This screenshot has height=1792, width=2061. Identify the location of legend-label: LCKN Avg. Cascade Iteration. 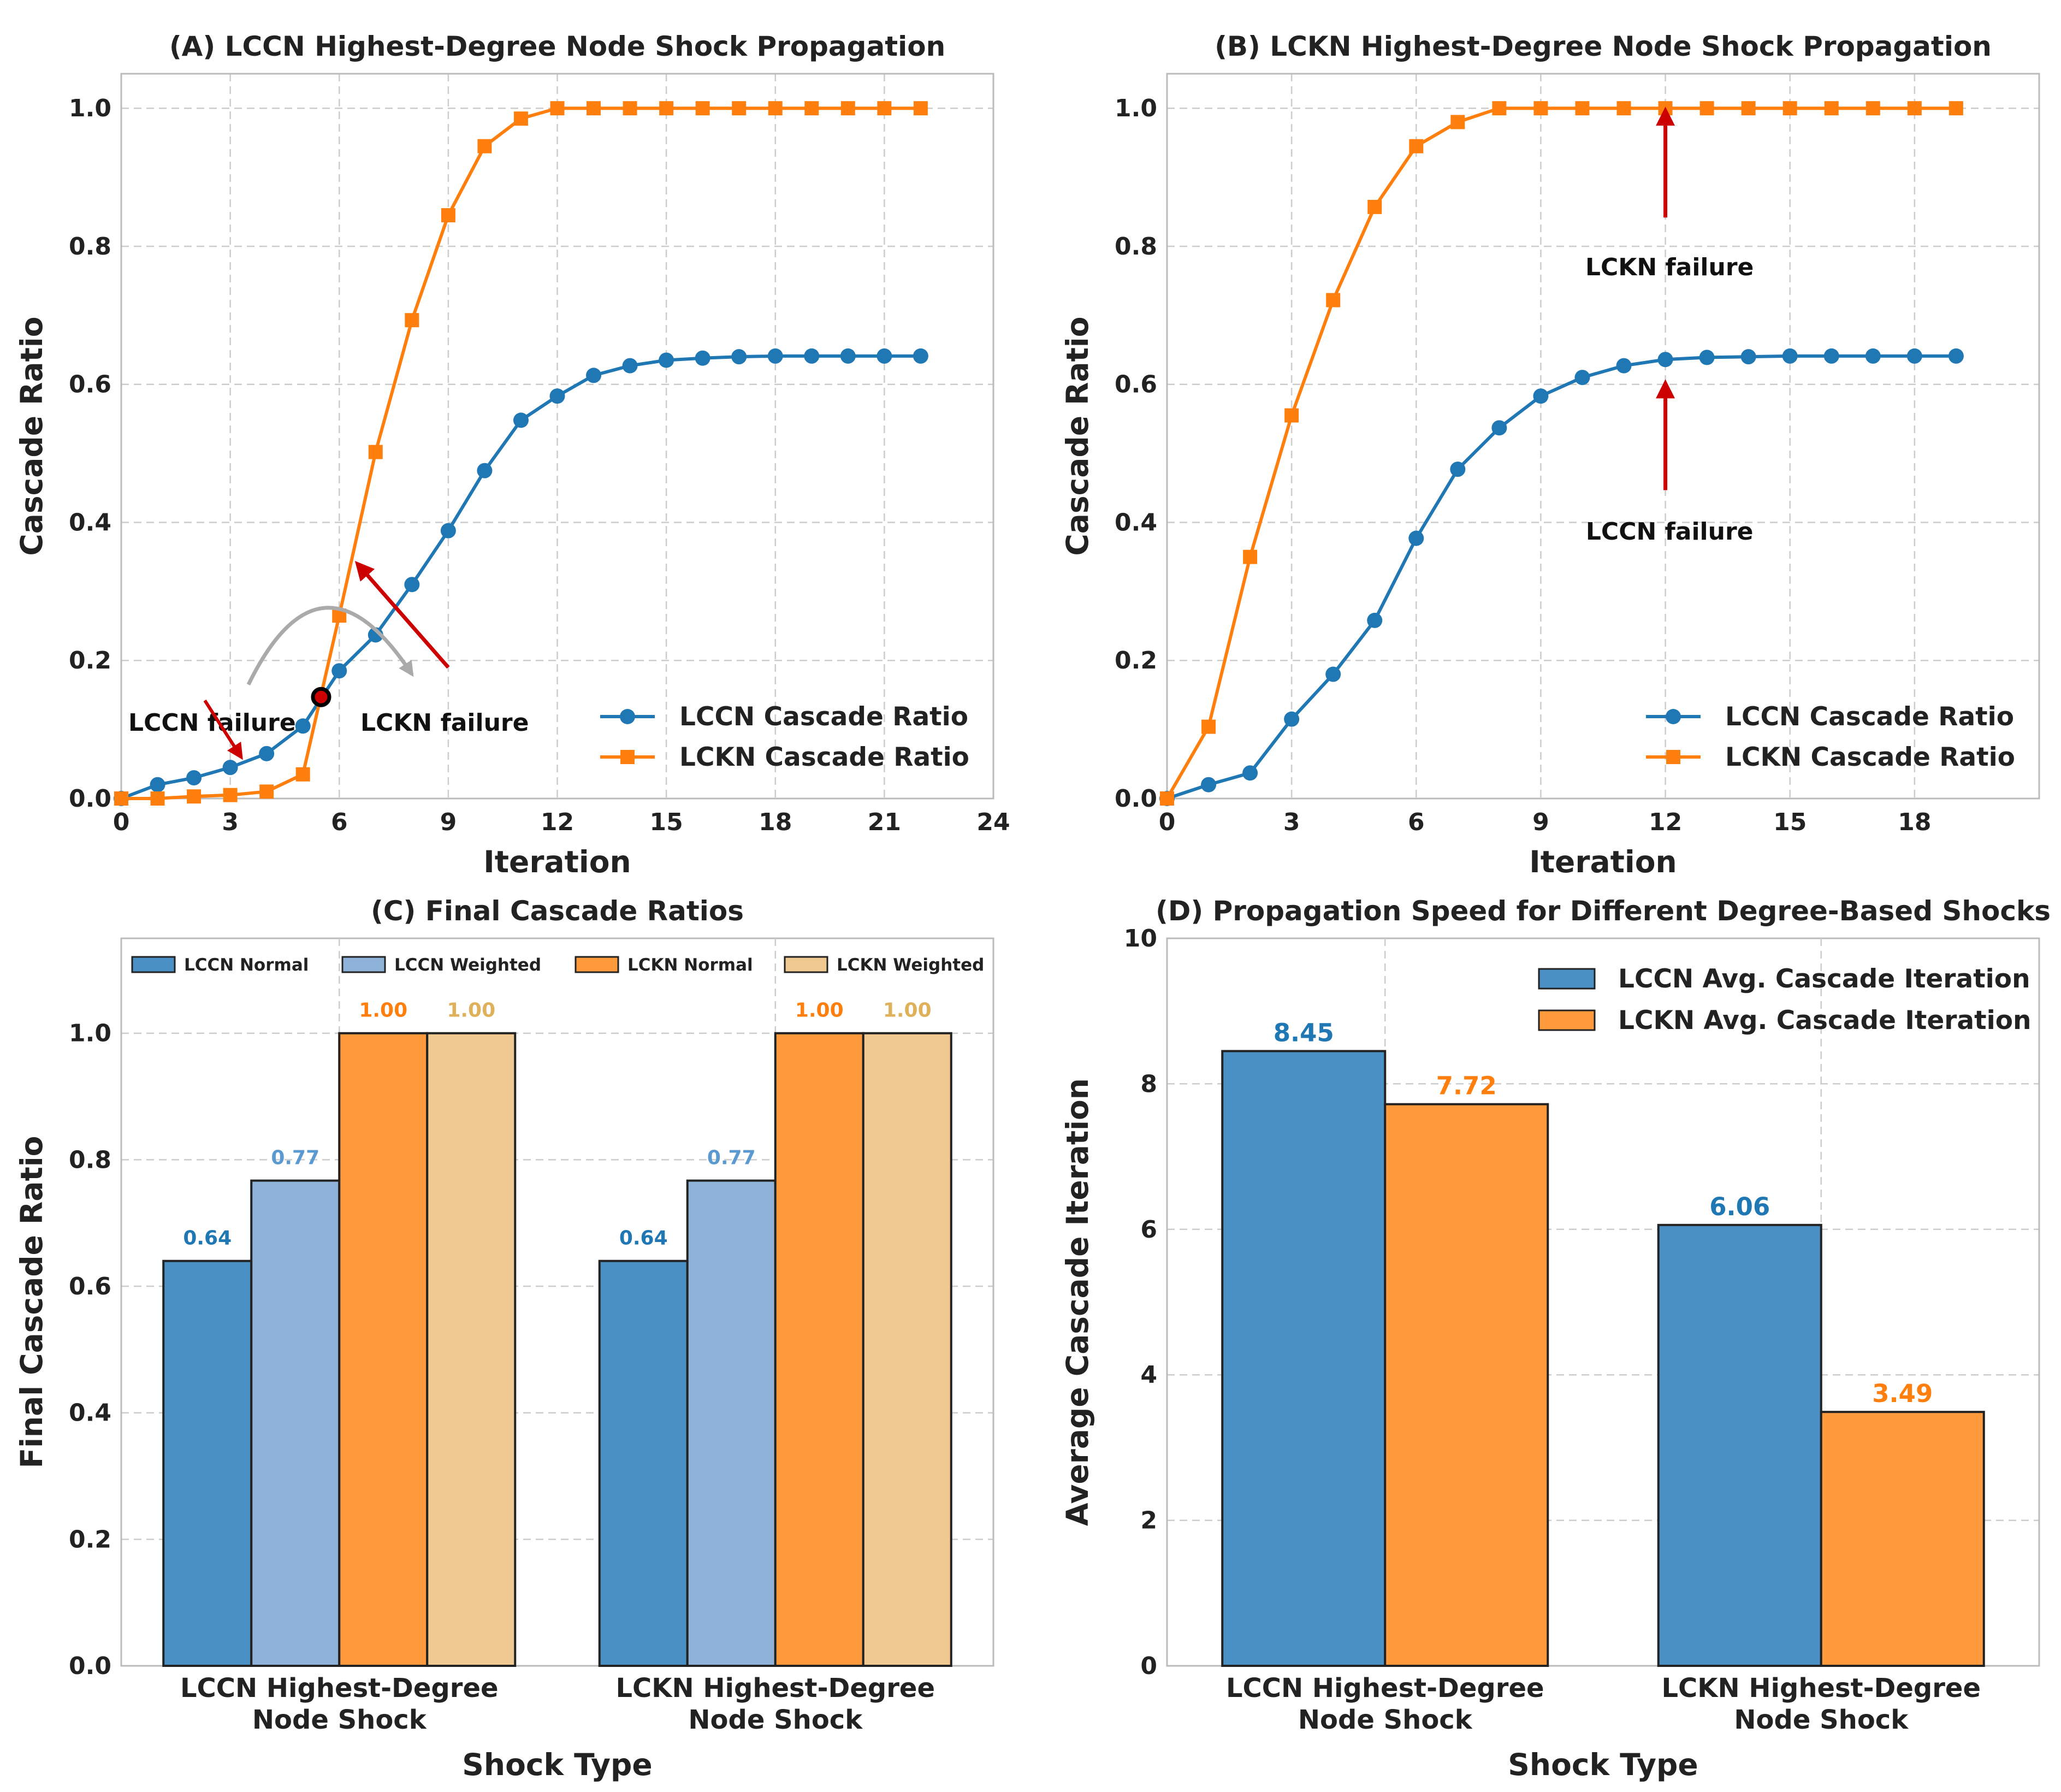
(1824, 1021).